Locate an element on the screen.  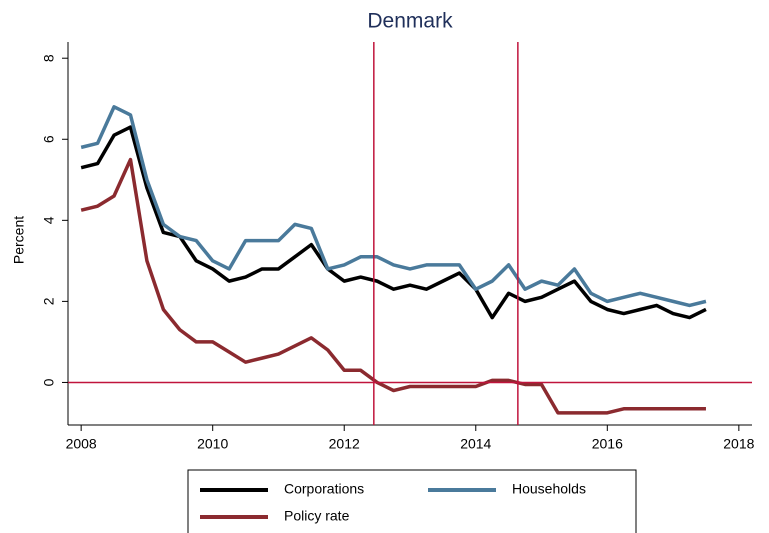
x-tick-label: 2016 is located at coordinates (607, 444).